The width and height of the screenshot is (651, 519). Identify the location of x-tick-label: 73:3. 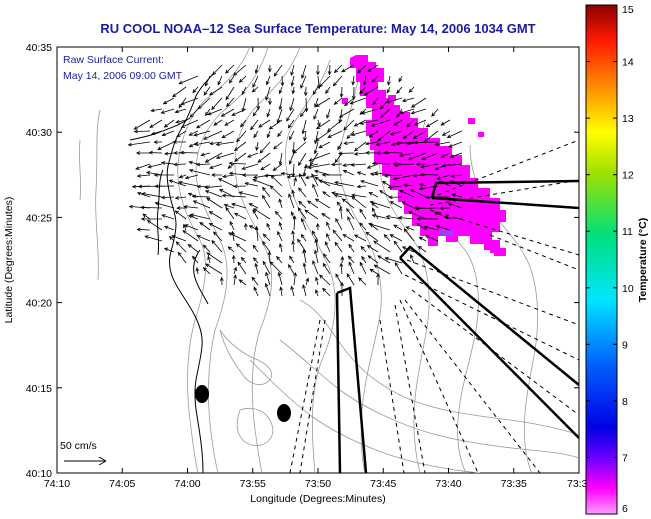
(577, 484).